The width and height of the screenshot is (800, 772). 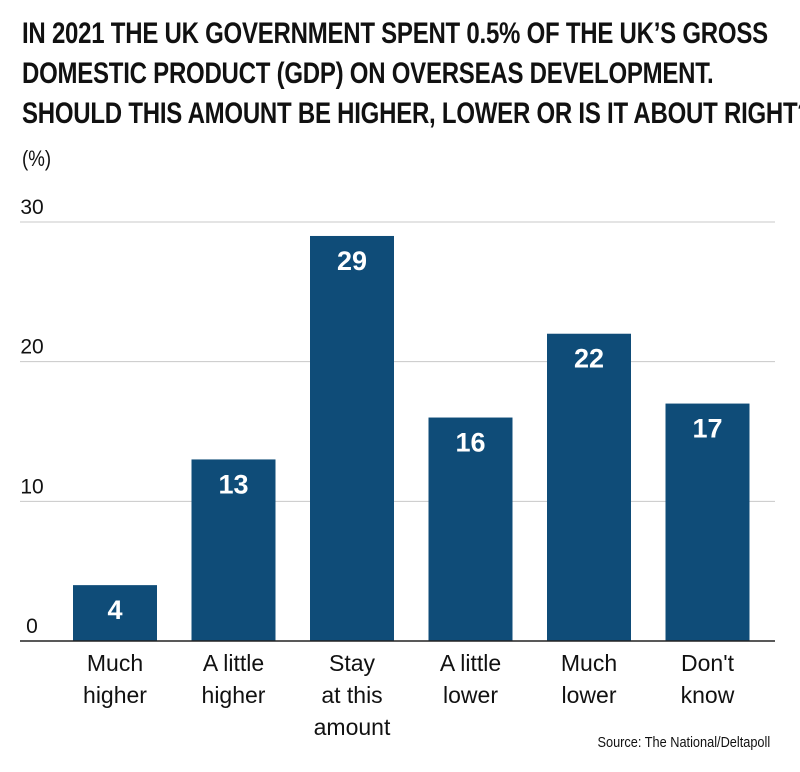 What do you see at coordinates (589, 663) in the screenshot?
I see `category-label-4-line-0: Much` at bounding box center [589, 663].